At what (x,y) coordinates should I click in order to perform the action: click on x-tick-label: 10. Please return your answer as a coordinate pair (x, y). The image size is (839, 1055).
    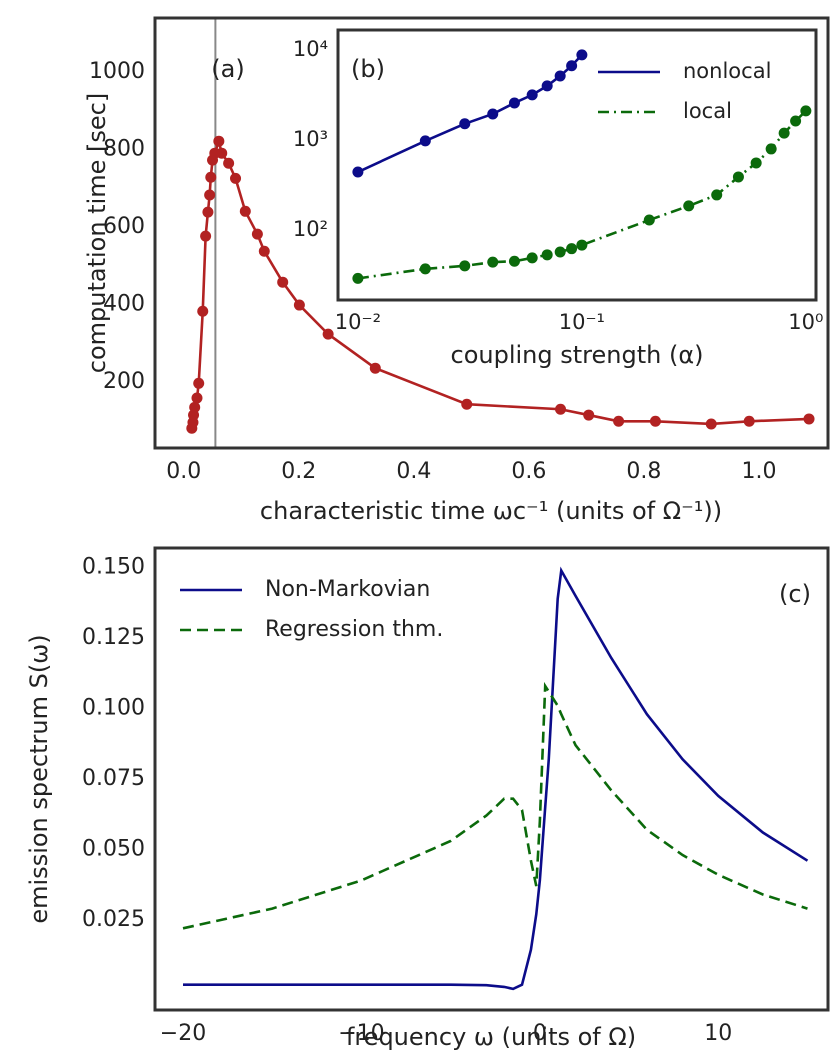
    Looking at the image, I should click on (718, 1033).